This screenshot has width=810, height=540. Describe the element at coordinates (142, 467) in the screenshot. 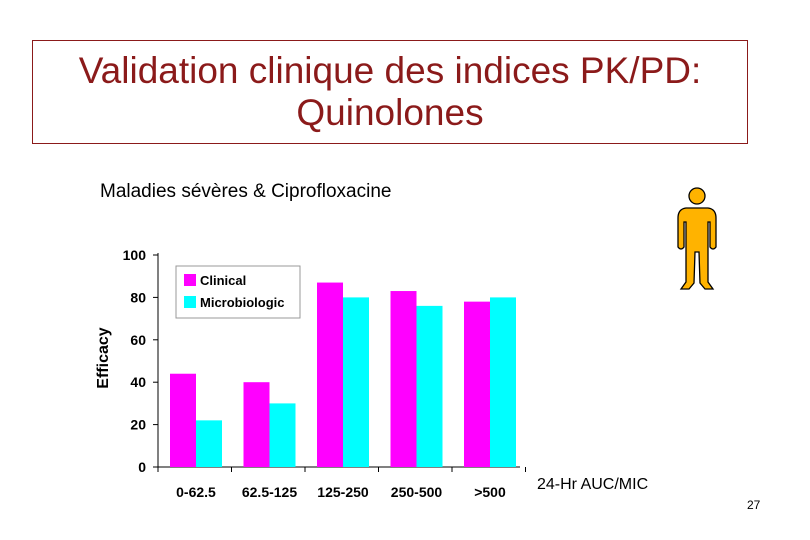

I see `y-tick-label: 0` at that location.